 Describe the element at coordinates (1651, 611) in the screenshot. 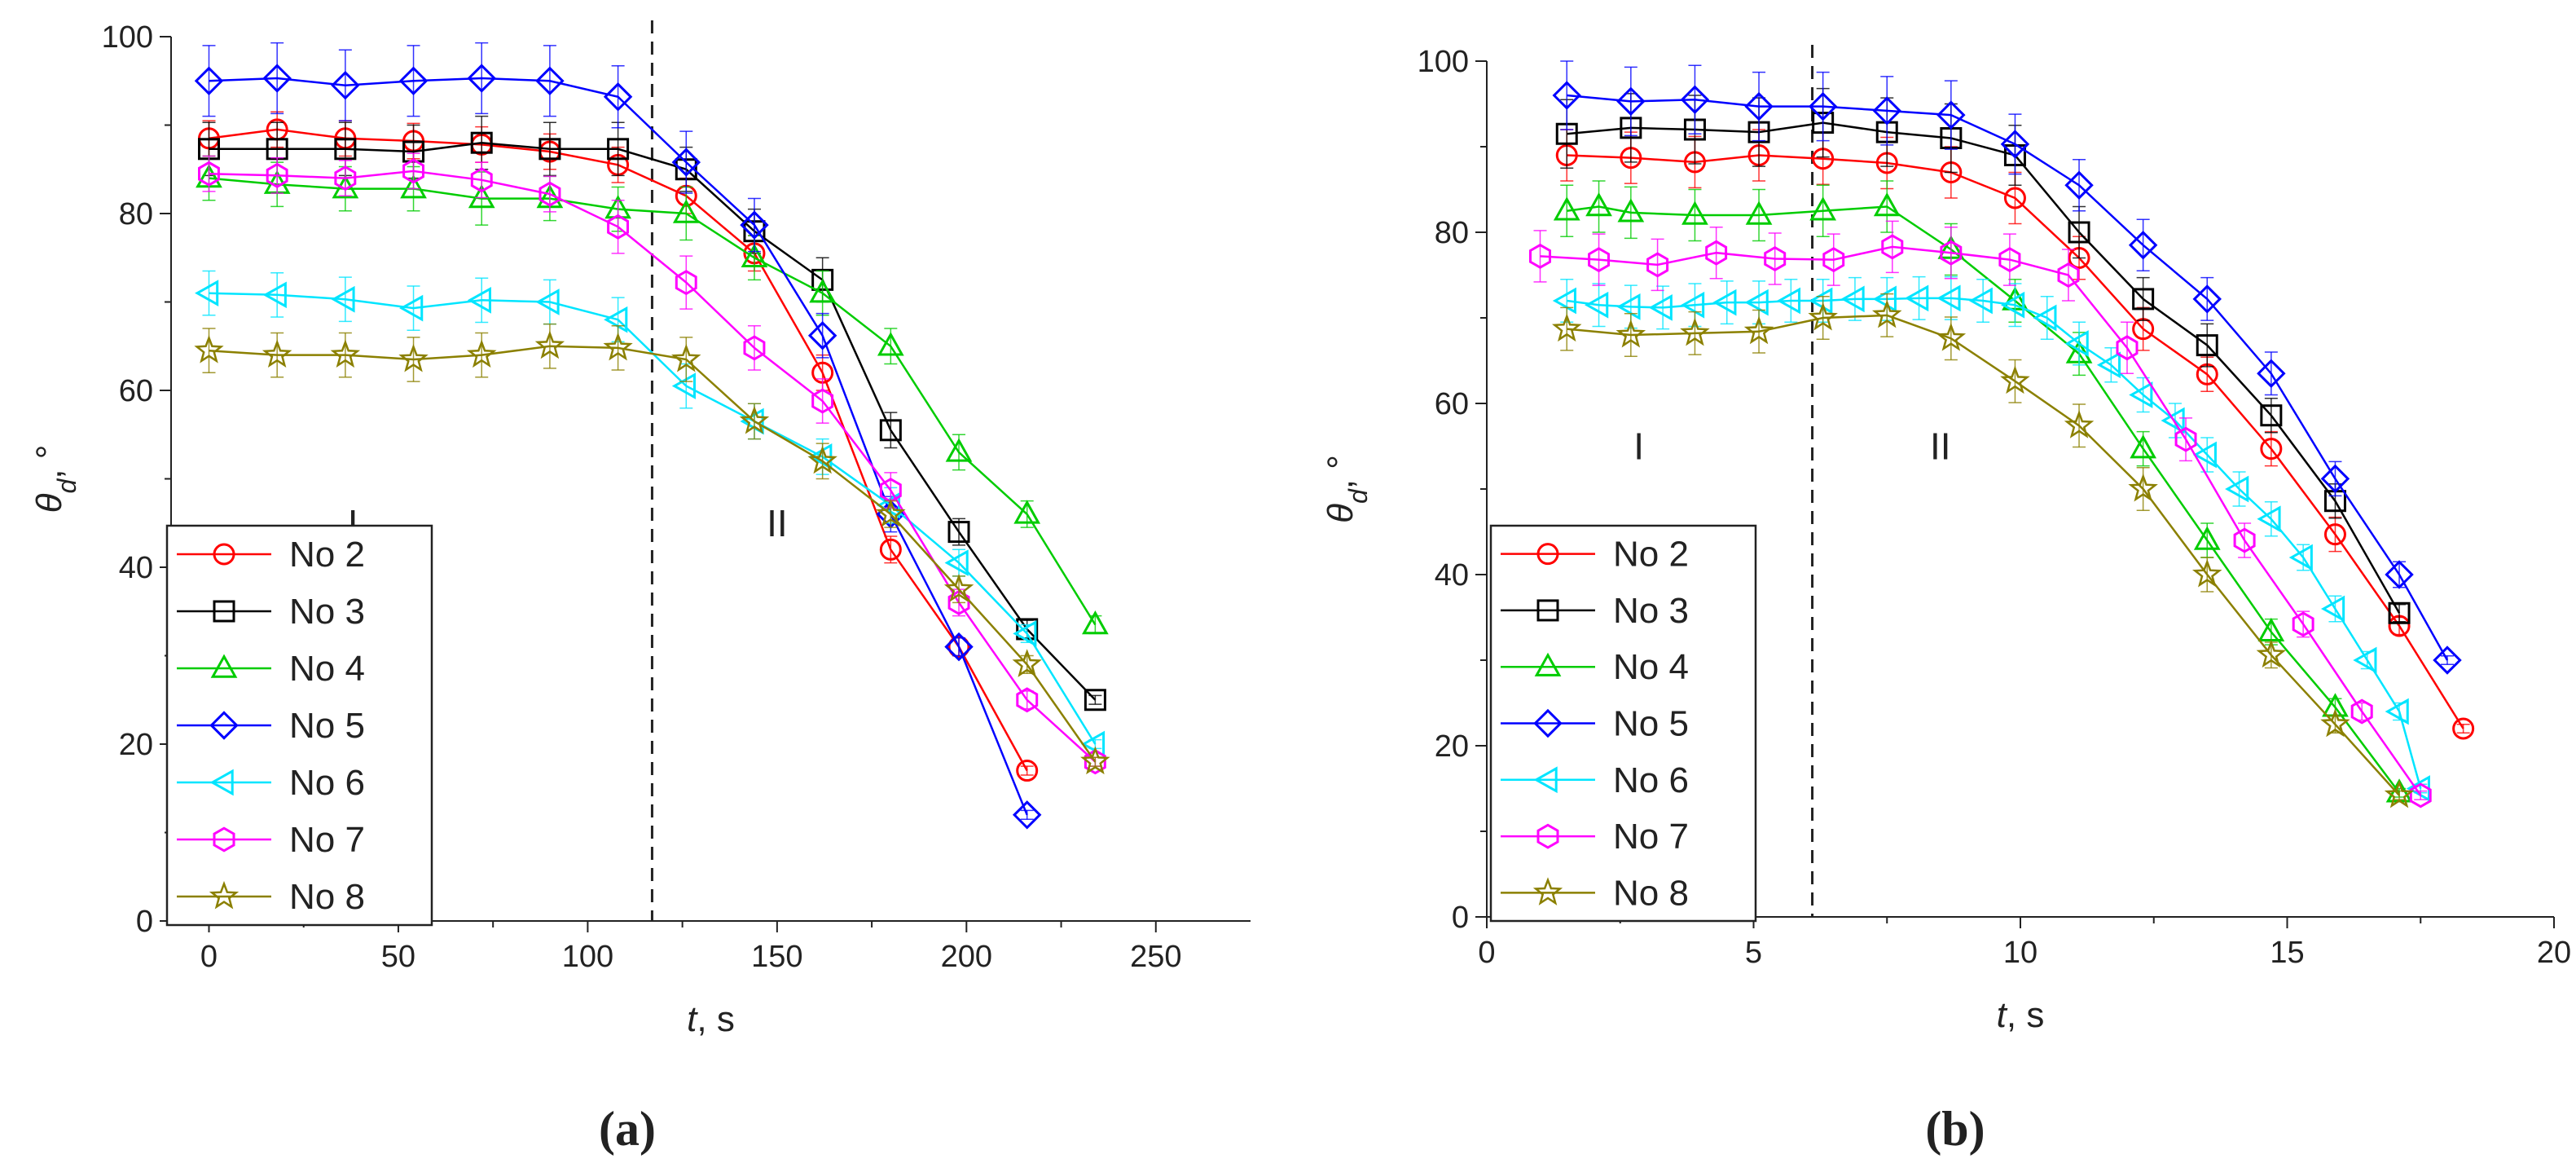

I see `p1-legend-label-1: No 3` at that location.